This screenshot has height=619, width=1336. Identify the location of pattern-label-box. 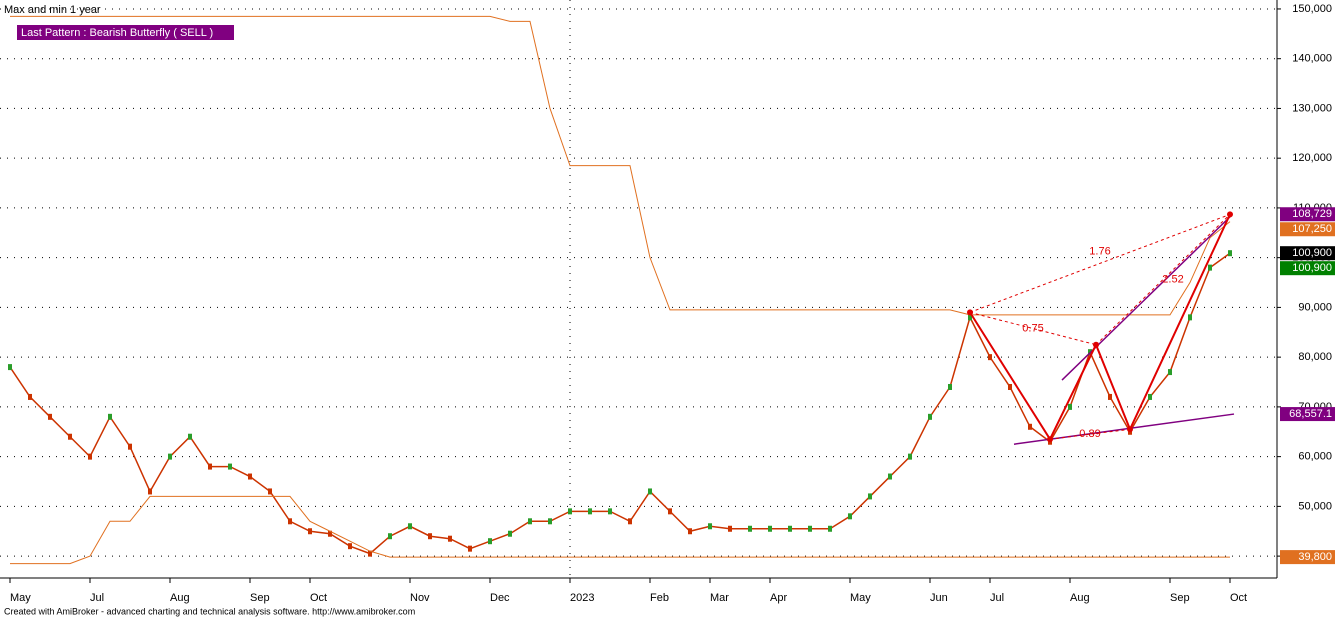
(125, 32).